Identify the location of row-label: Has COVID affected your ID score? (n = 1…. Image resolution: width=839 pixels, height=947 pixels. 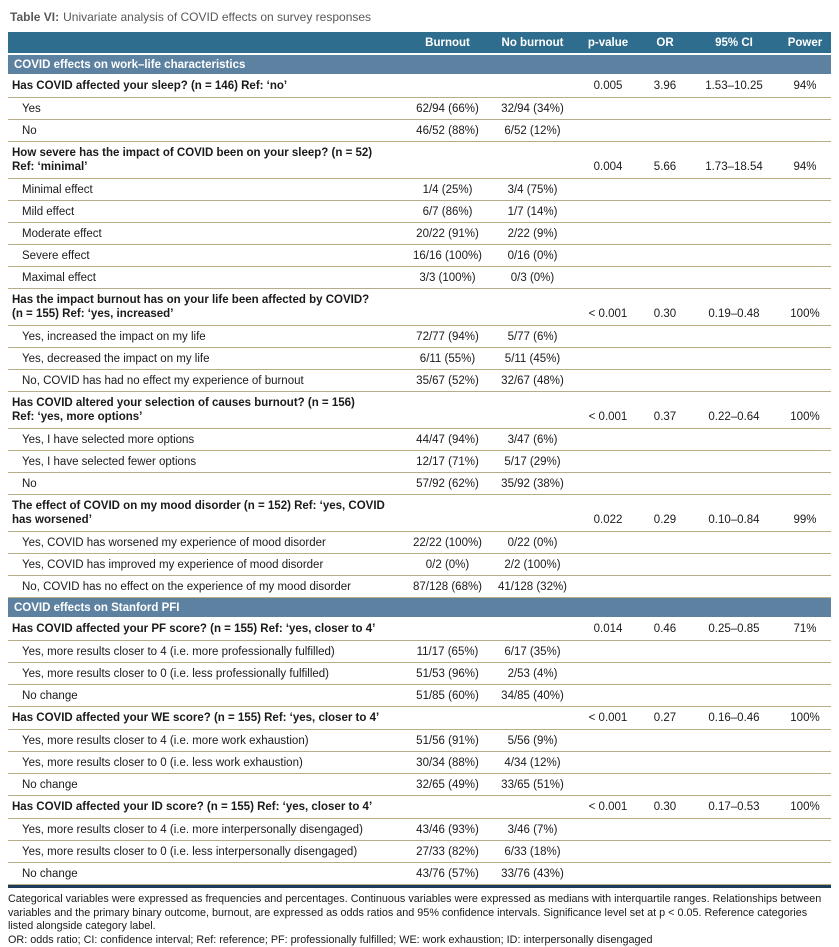
(206, 807).